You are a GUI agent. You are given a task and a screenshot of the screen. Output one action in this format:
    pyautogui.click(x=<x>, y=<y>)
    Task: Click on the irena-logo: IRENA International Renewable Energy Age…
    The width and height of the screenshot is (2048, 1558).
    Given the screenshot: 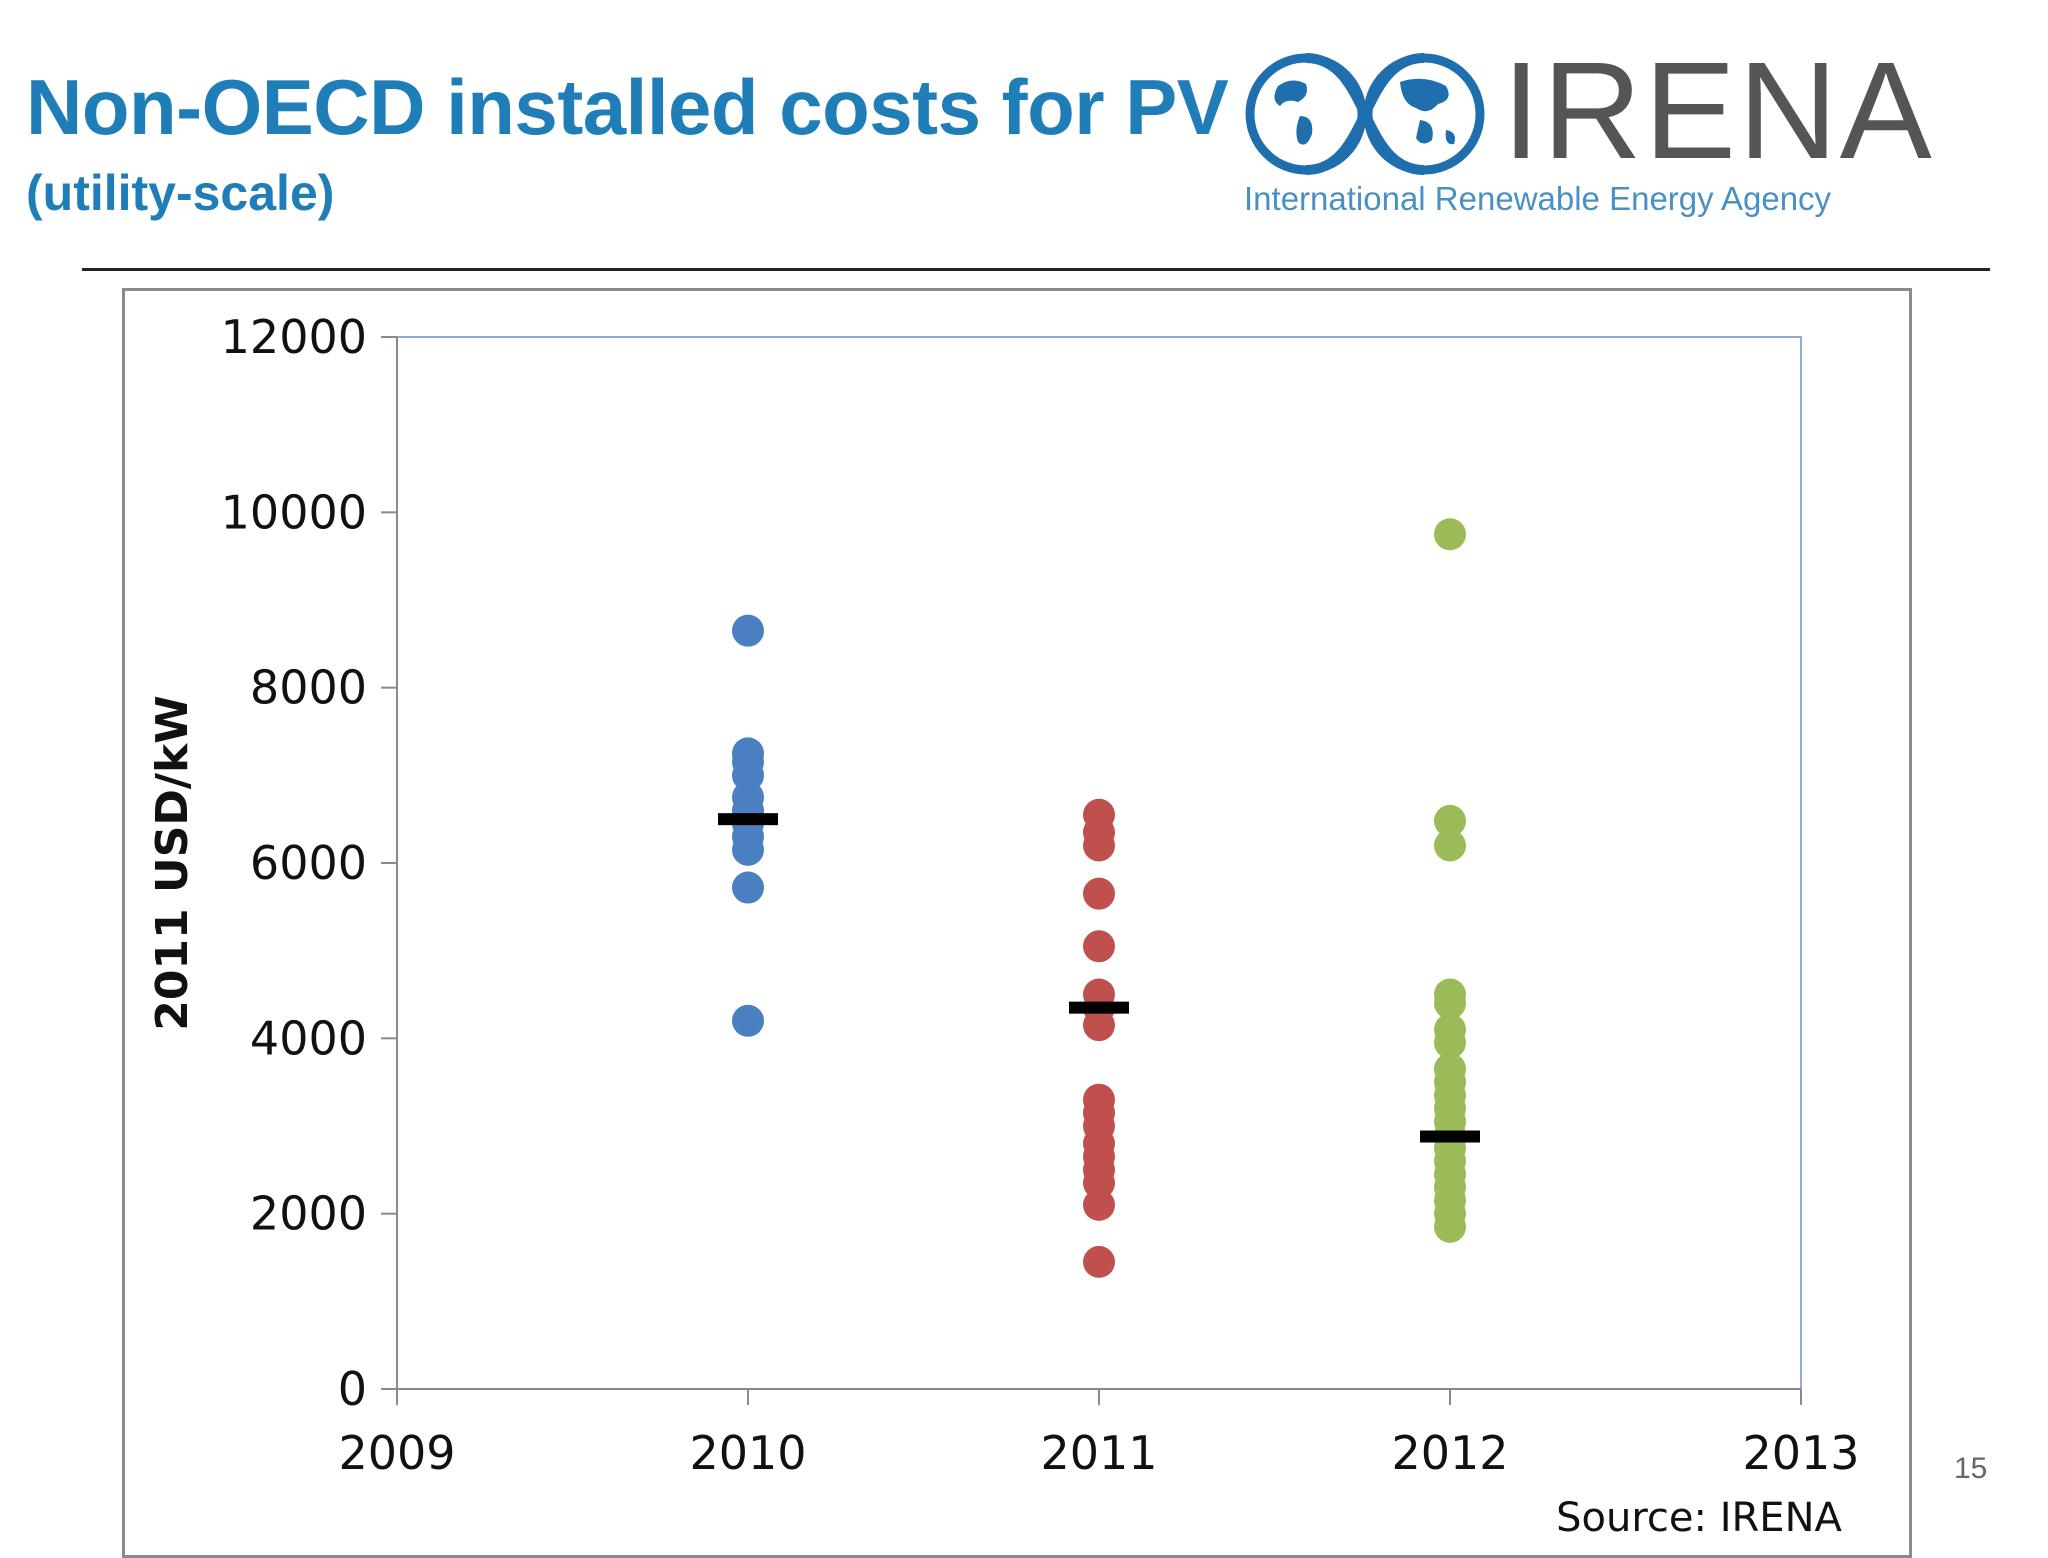 What is the action you would take?
    pyautogui.click(x=1590, y=140)
    